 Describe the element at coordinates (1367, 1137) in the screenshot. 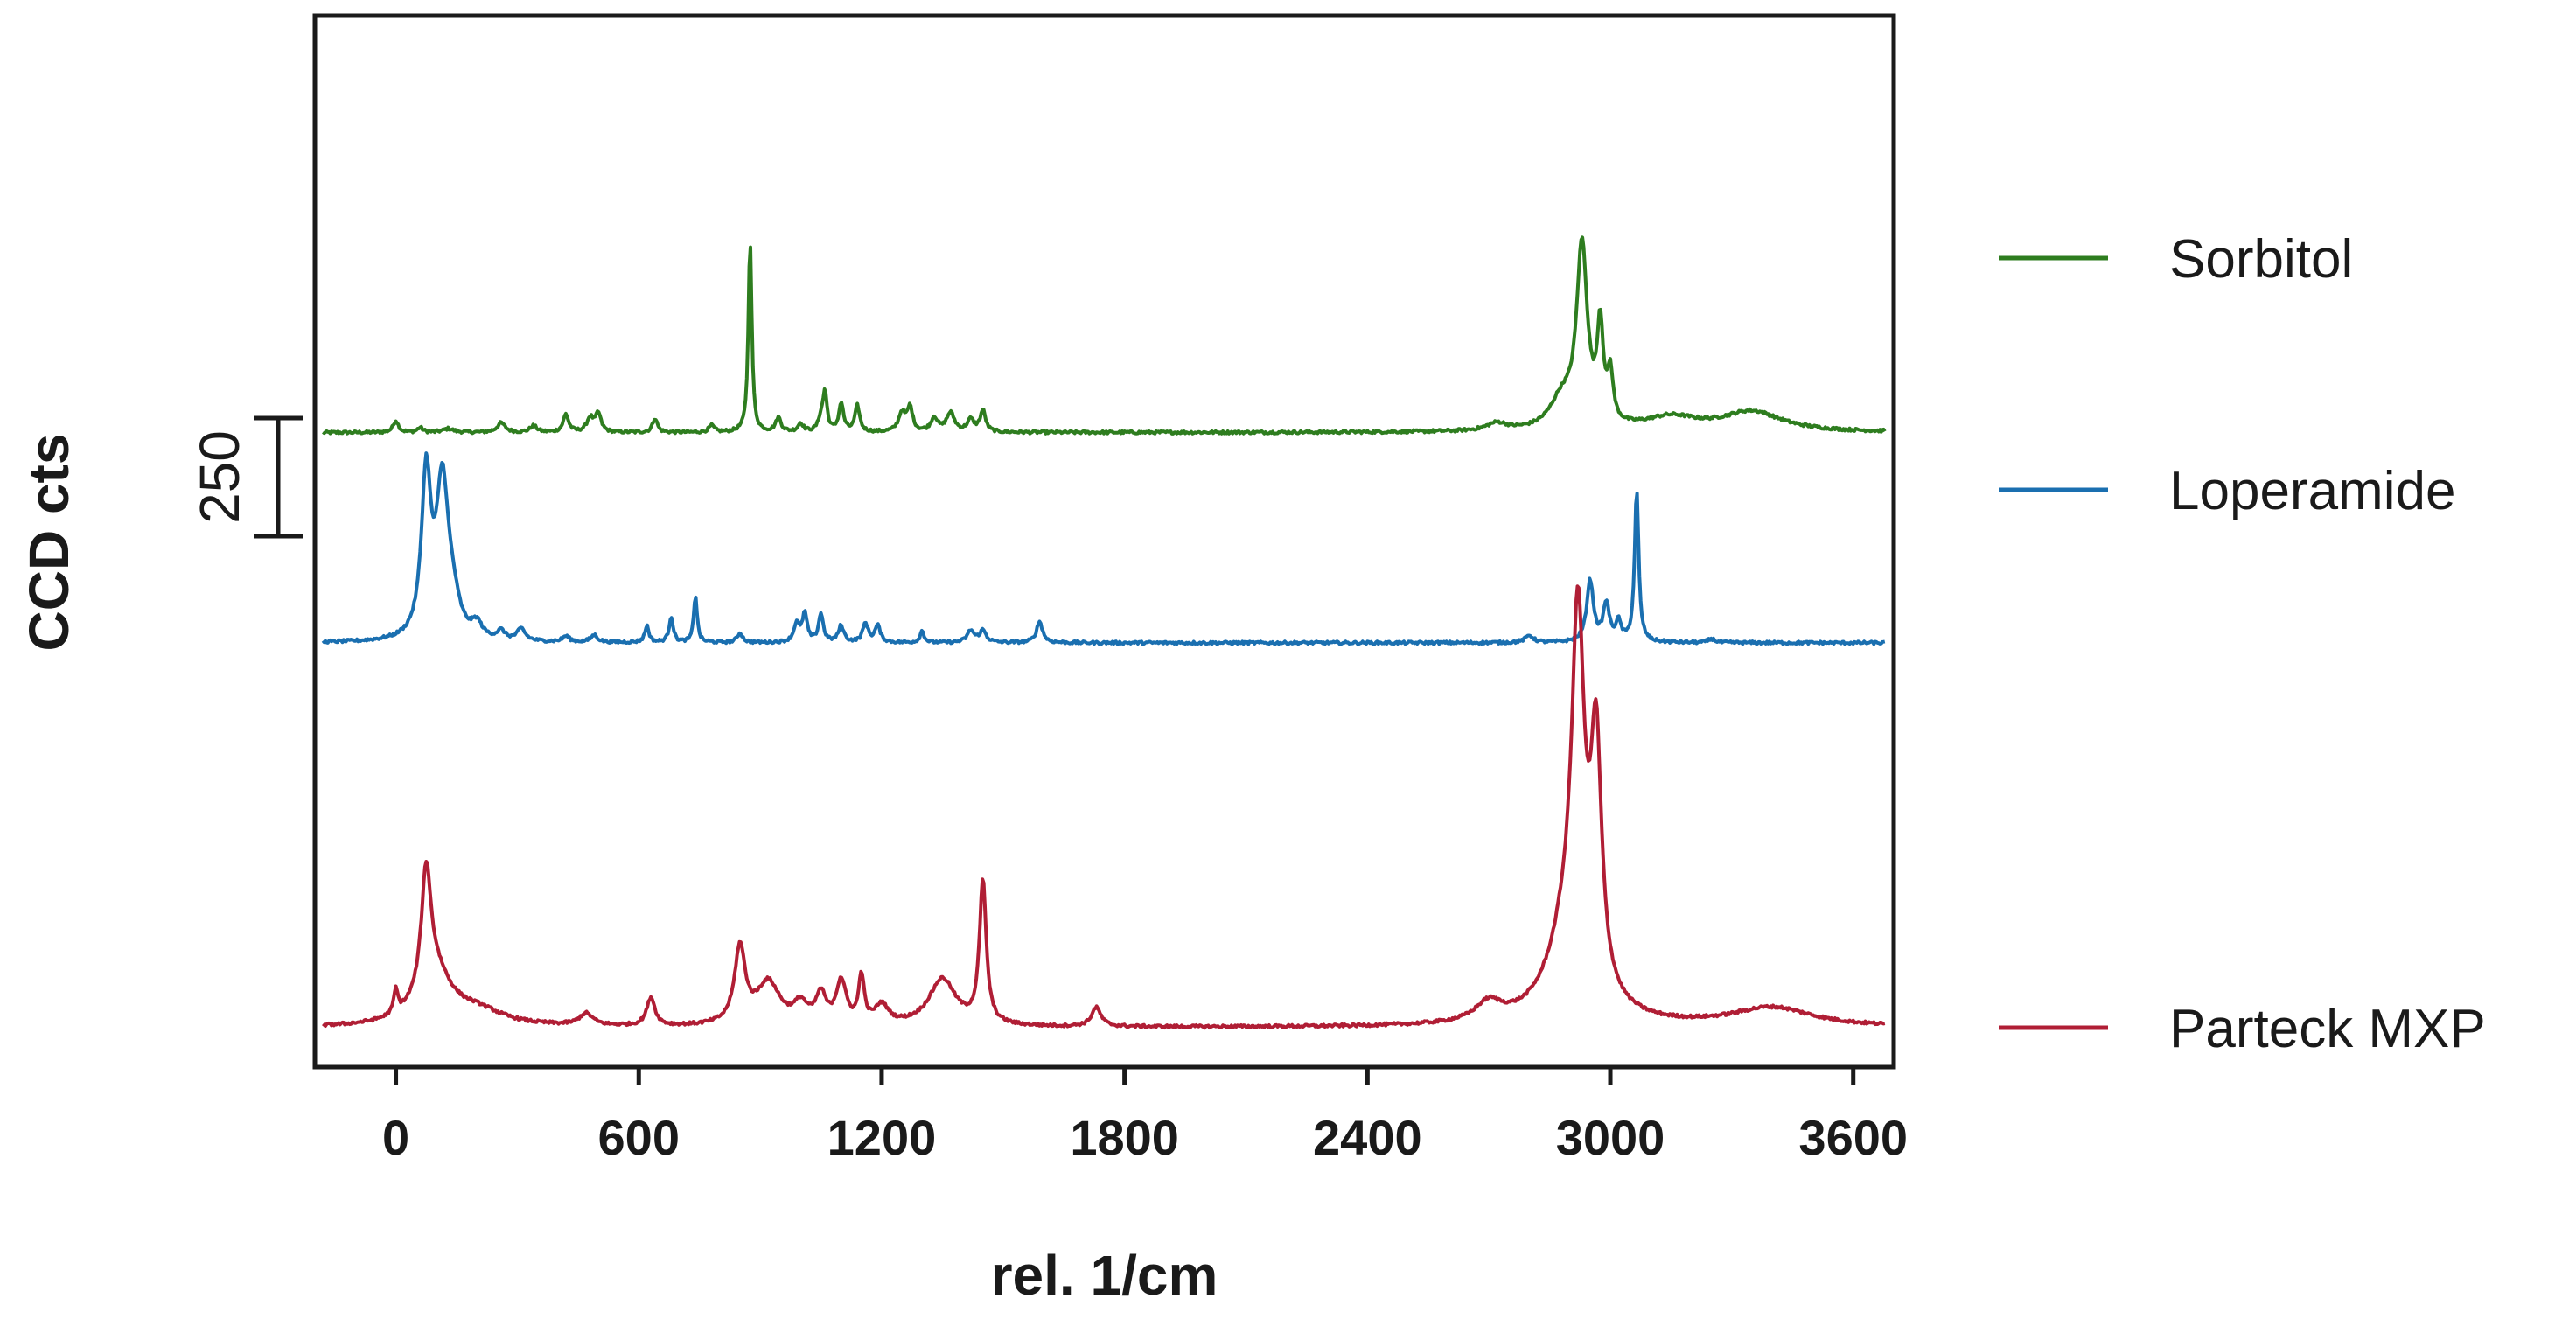

I see `x-tick-label: 2400` at that location.